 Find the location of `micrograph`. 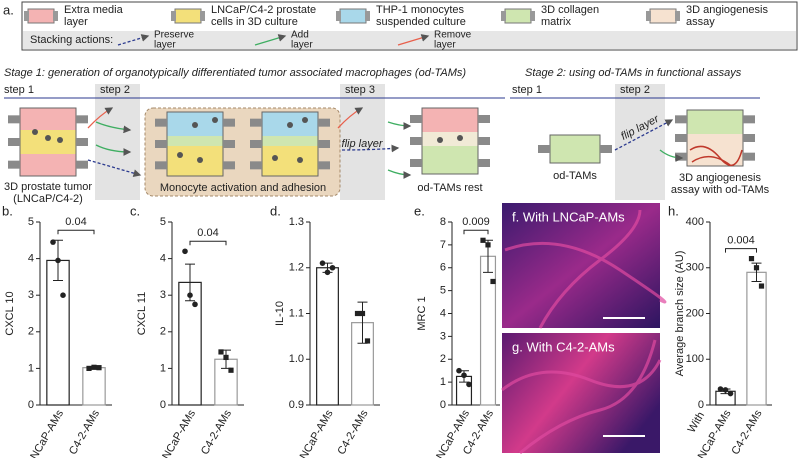

micrograph is located at coordinates (581, 393).